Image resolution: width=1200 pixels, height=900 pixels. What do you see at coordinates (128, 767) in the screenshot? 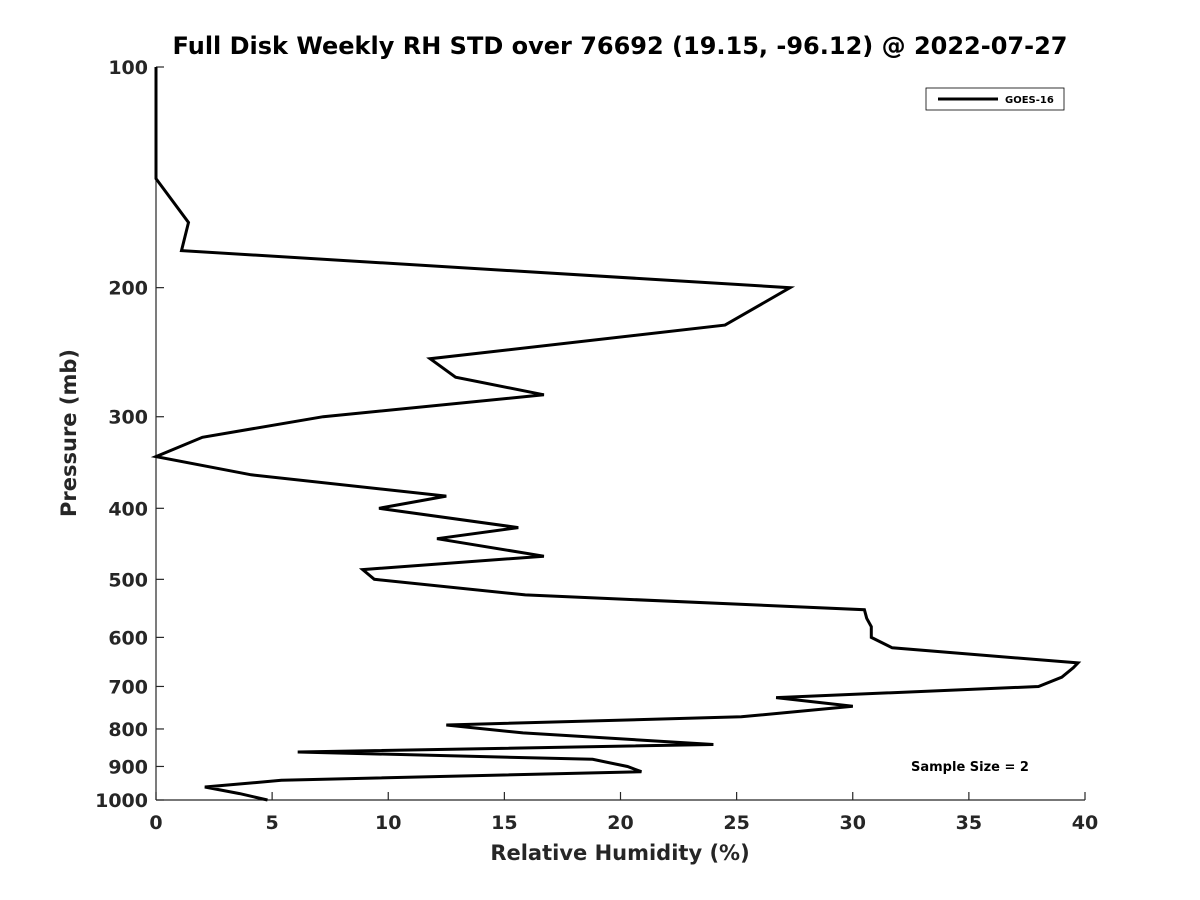
I see `y-tick-label: 900` at bounding box center [128, 767].